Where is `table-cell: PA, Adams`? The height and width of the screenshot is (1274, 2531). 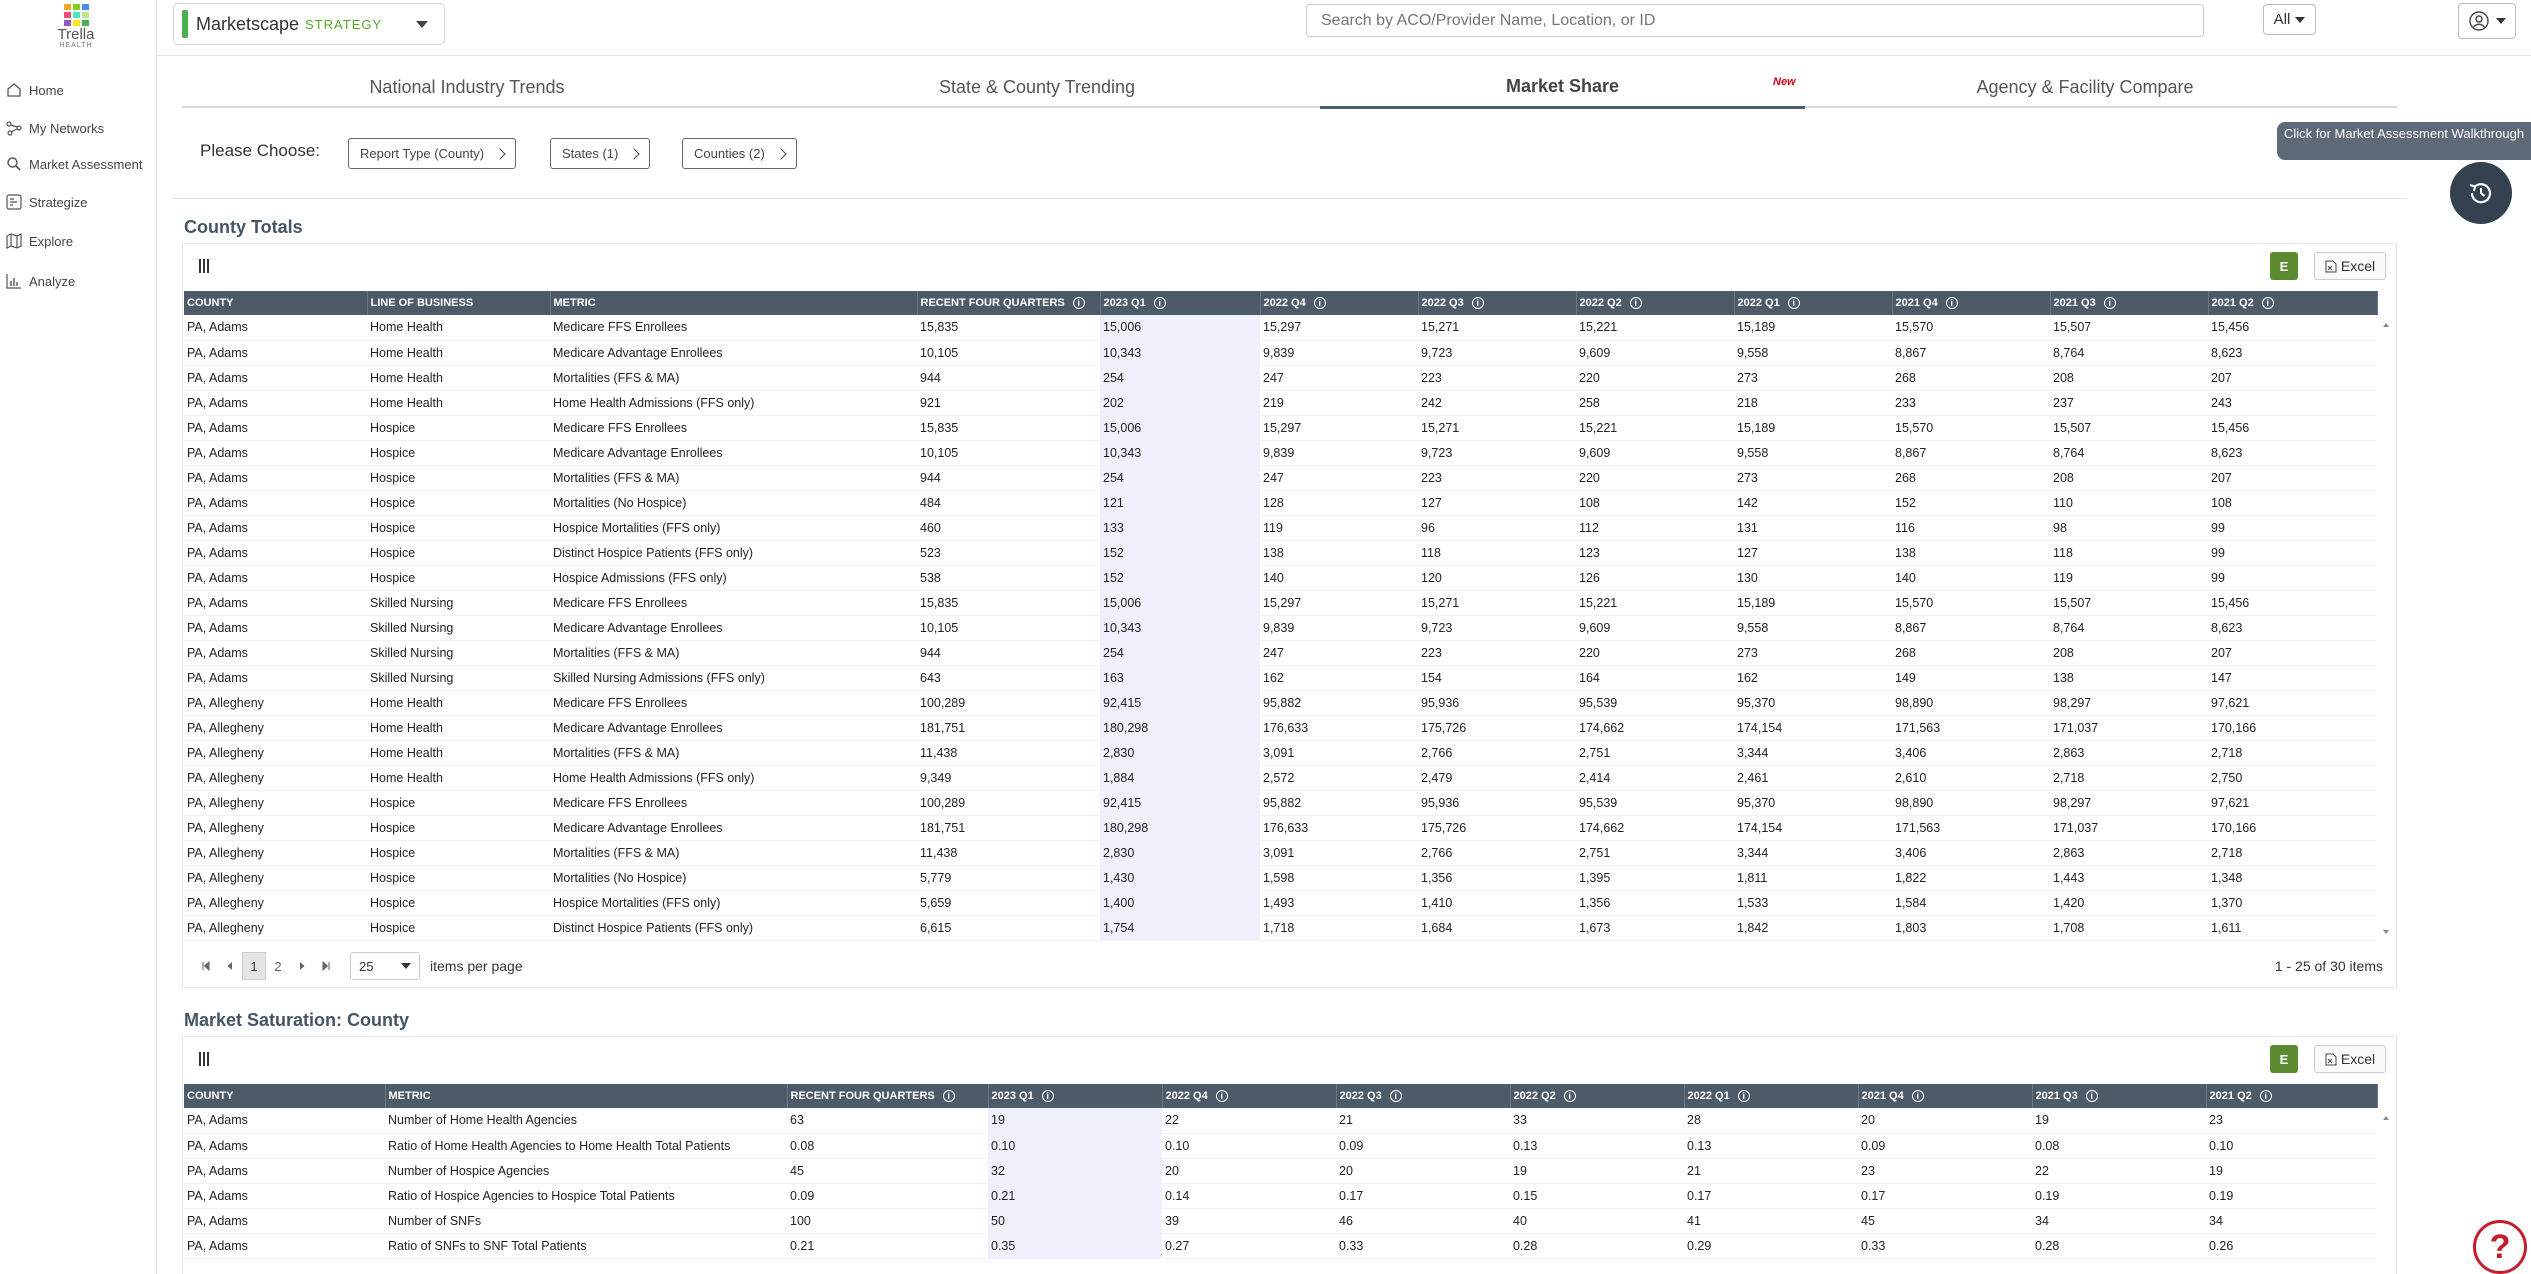
table-cell: PA, Adams is located at coordinates (275, 378).